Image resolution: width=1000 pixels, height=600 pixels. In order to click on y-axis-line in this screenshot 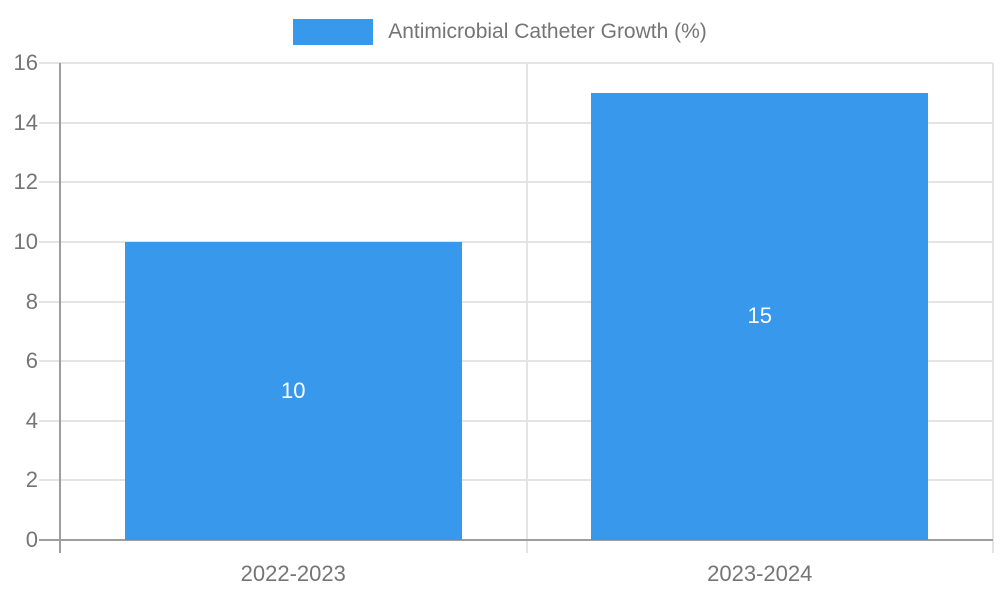, I will do `click(60, 308)`.